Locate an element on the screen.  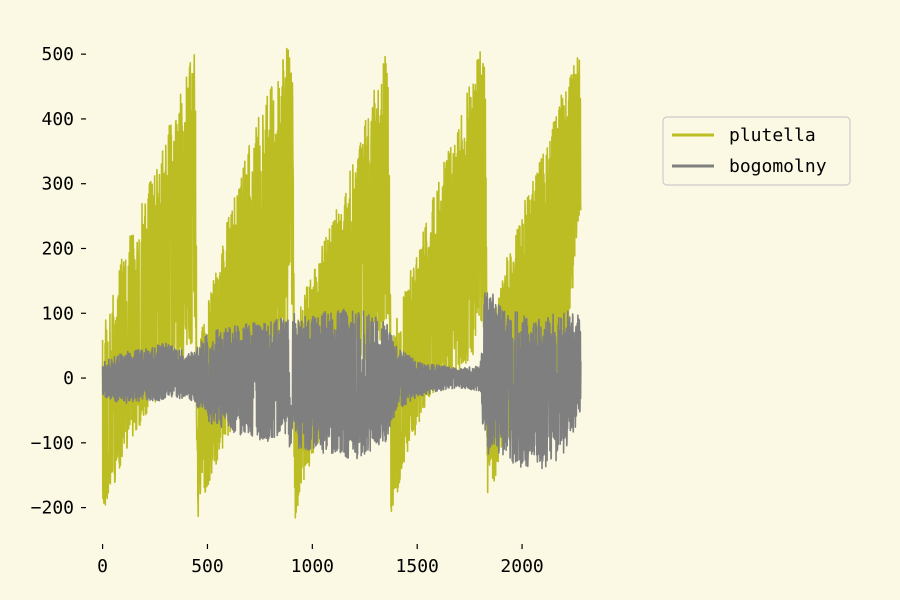
y-tick-label: −200 is located at coordinates (52, 508).